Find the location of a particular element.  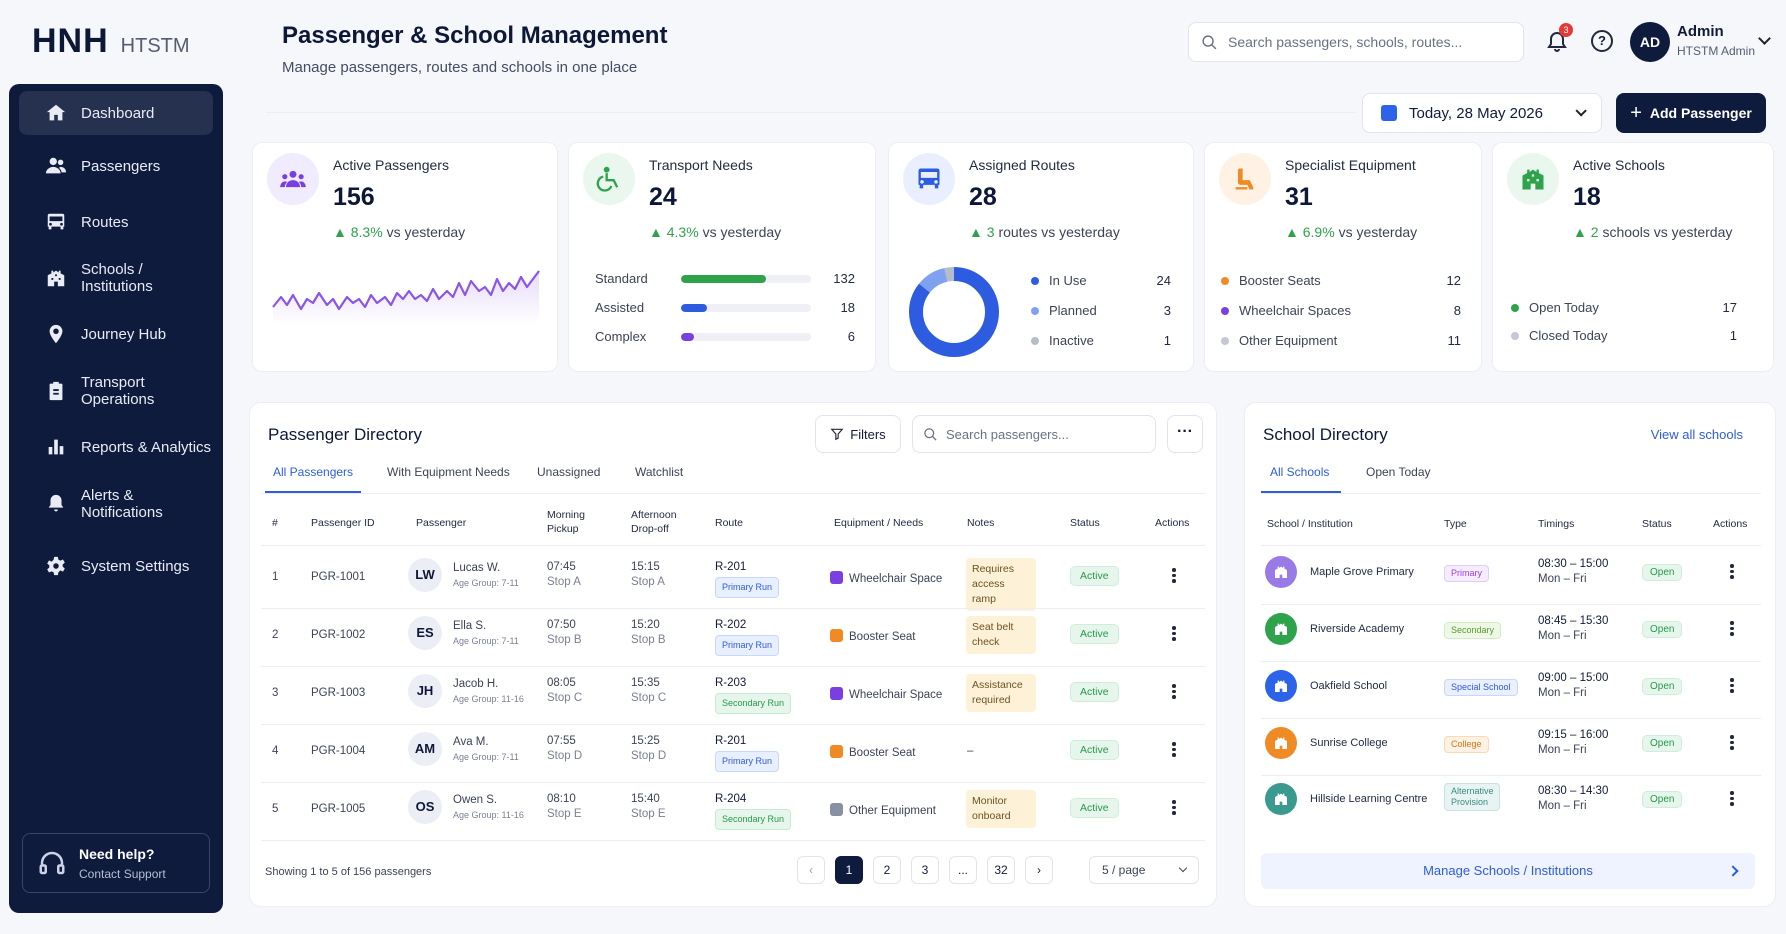

tab-all-schools: All Schools is located at coordinates (1300, 472).